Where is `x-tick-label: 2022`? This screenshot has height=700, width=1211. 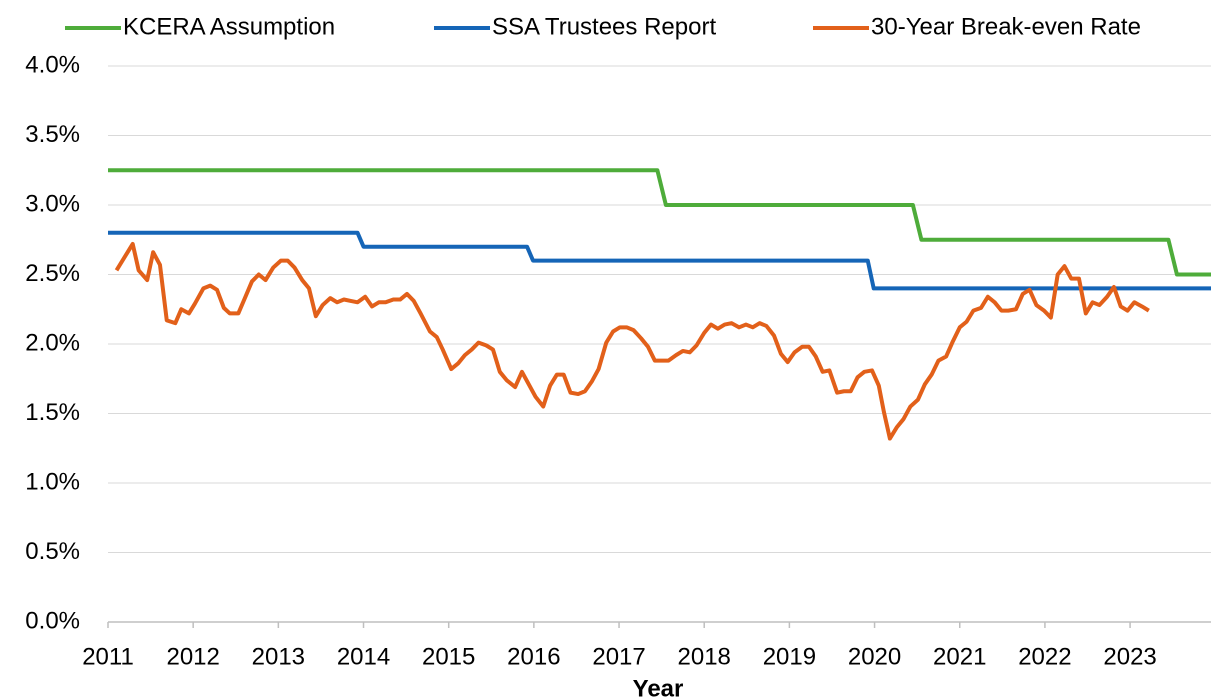 x-tick-label: 2022 is located at coordinates (1044, 656).